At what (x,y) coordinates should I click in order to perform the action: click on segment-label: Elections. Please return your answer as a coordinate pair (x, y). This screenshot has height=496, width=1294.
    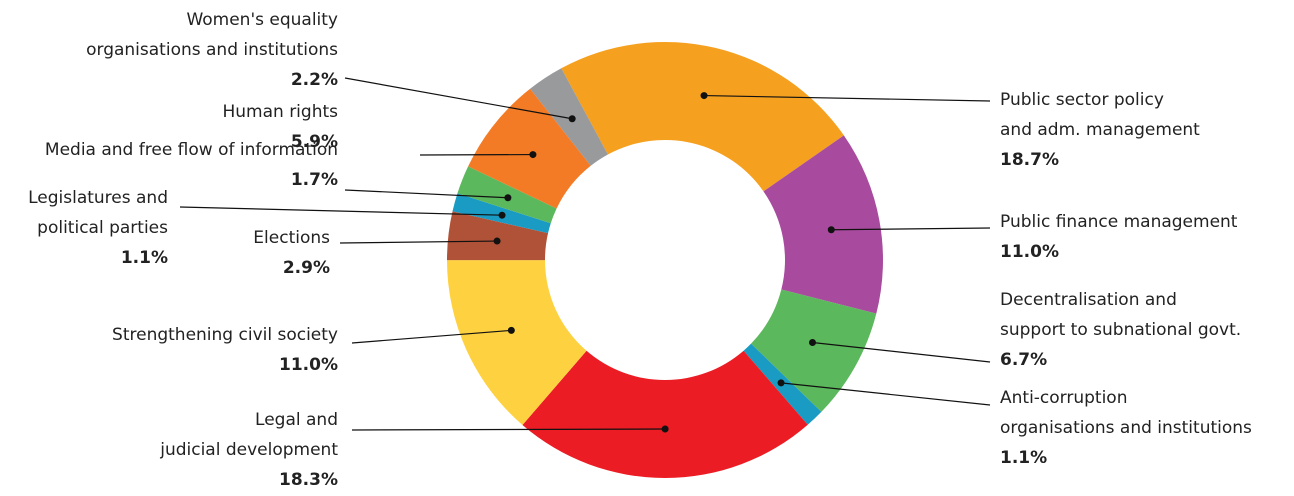
    Looking at the image, I should click on (291, 238).